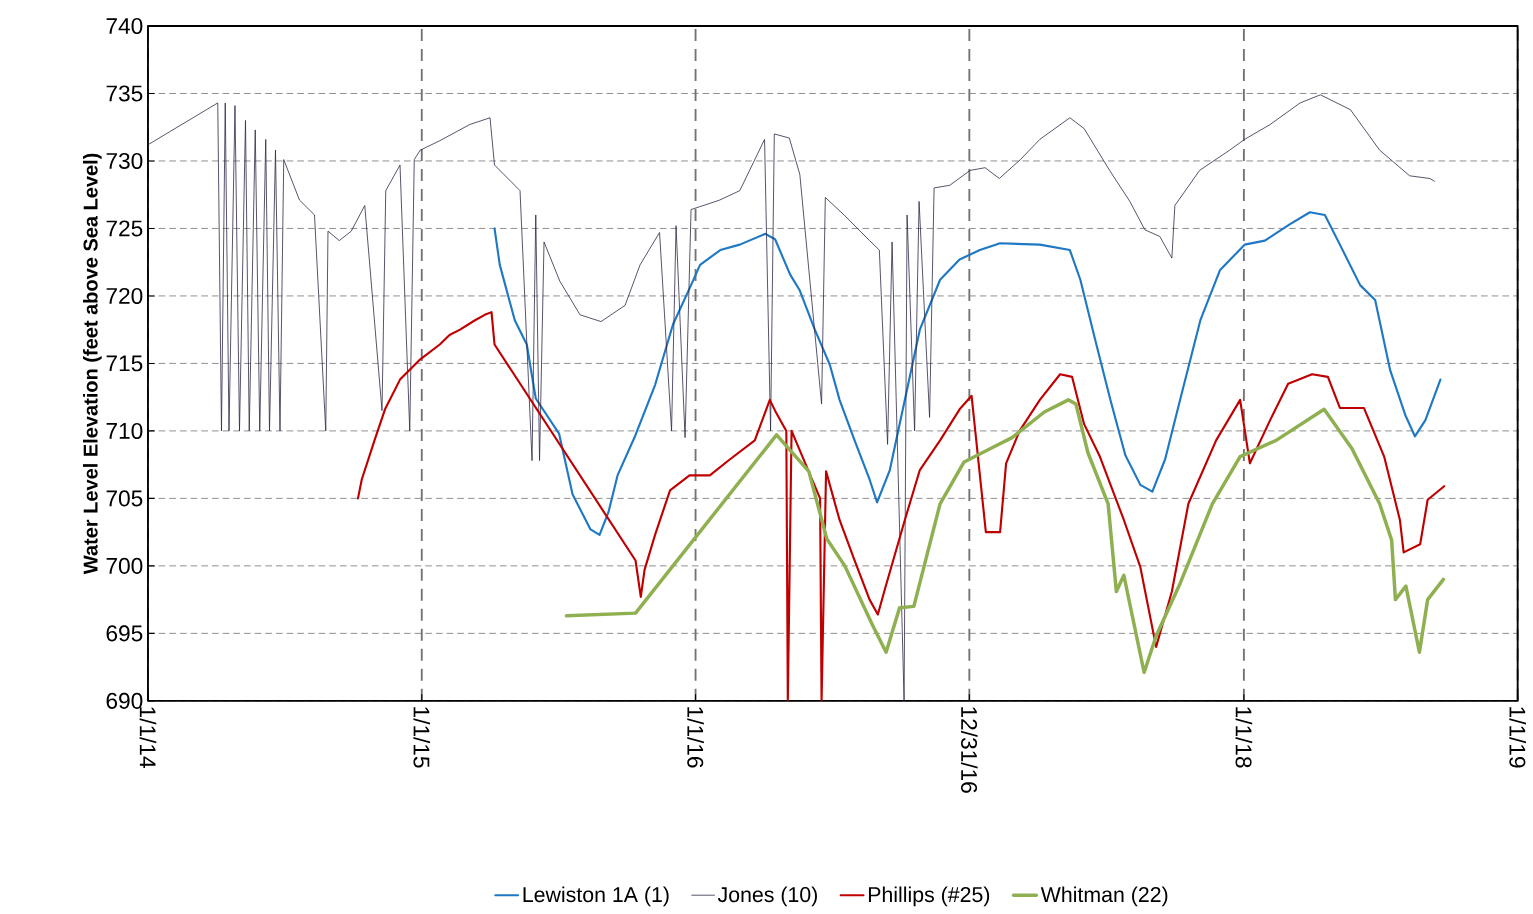  What do you see at coordinates (929, 896) in the screenshot?
I see `legend-label: Phillips (#25)` at bounding box center [929, 896].